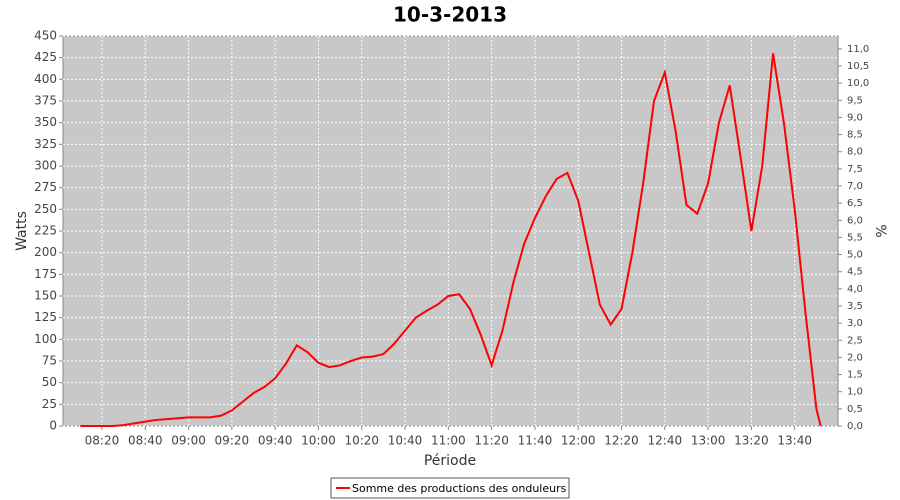 This screenshot has width=900, height=500. What do you see at coordinates (232, 441) in the screenshot?
I see `x-tick-label: 09:20` at bounding box center [232, 441].